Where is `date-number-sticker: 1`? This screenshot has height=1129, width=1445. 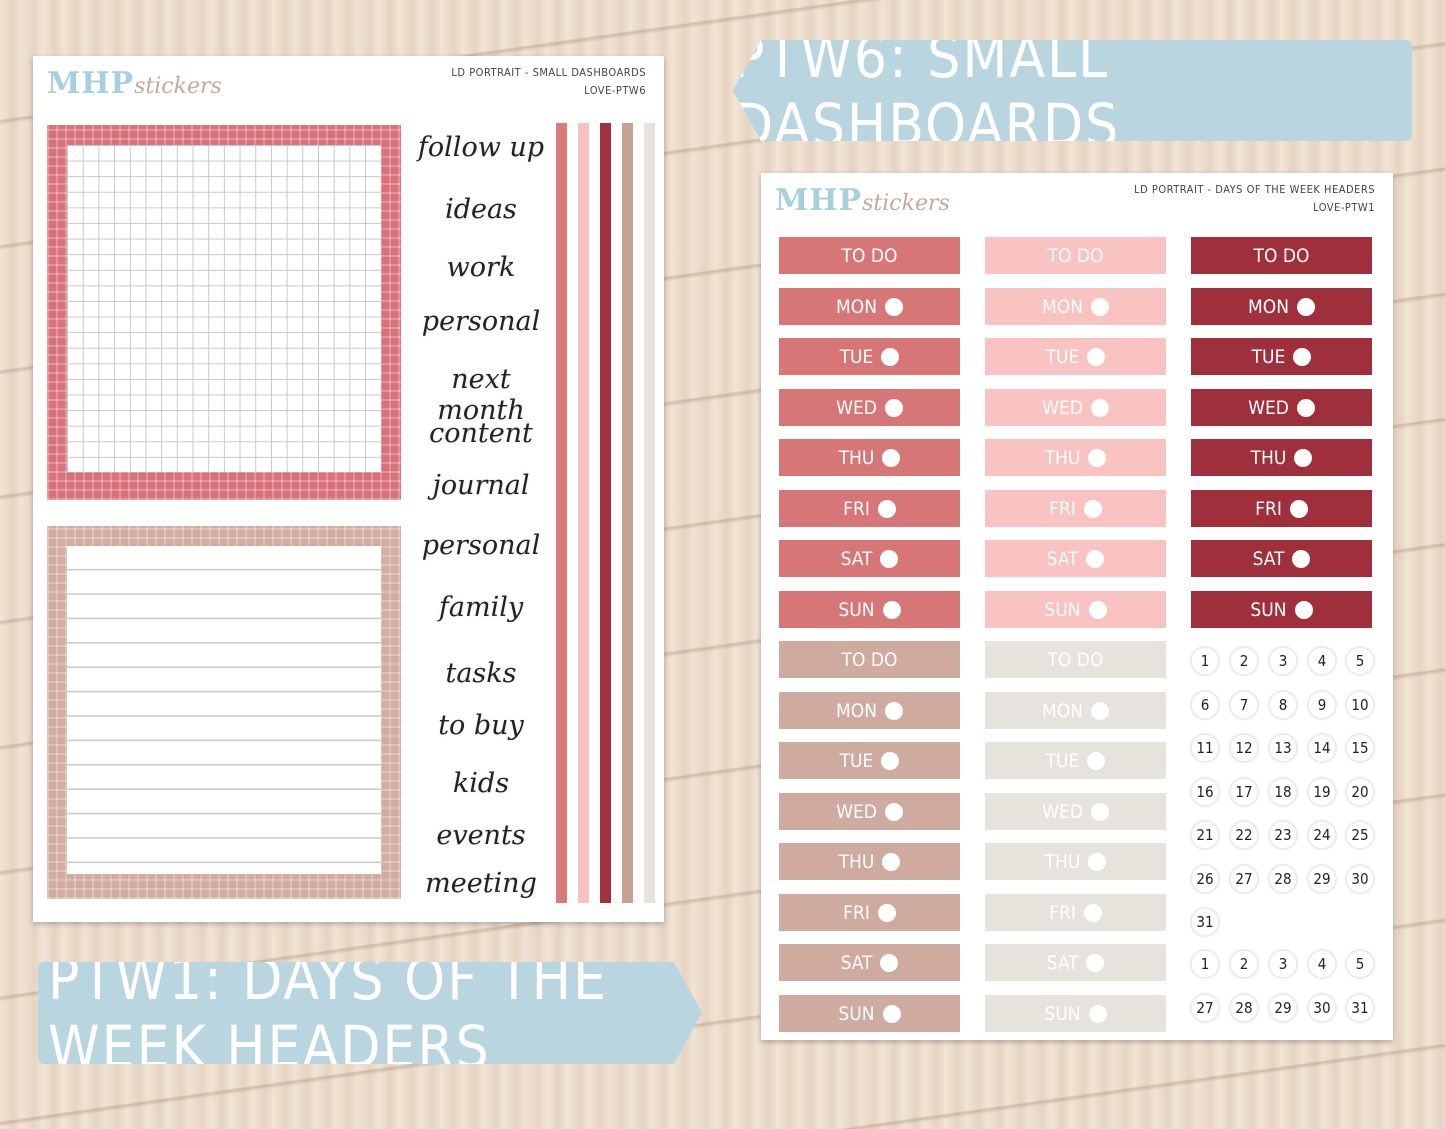
date-number-sticker: 1 is located at coordinates (1205, 964).